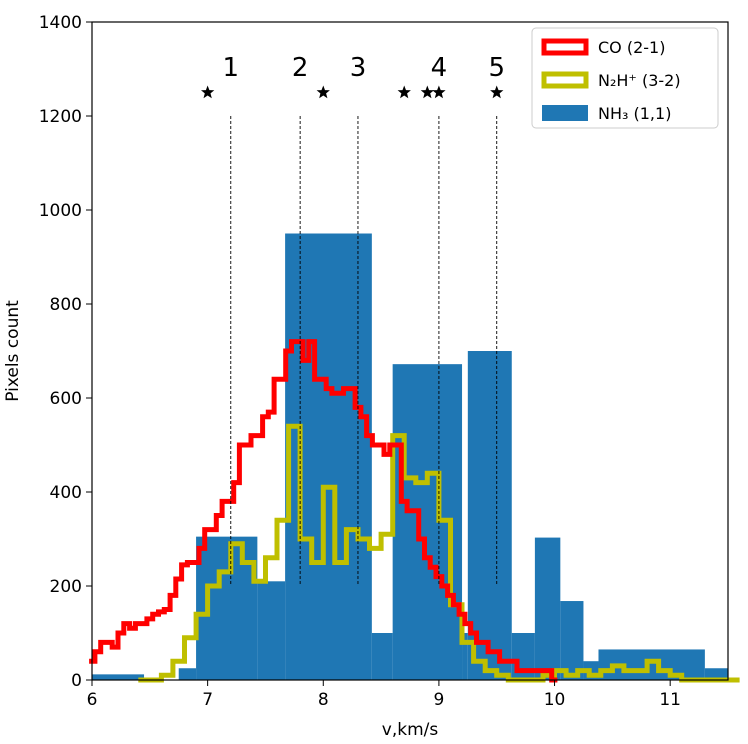 Image resolution: width=748 pixels, height=744 pixels. Describe the element at coordinates (60, 117) in the screenshot. I see `y-tick-label-1200: 1200` at that location.